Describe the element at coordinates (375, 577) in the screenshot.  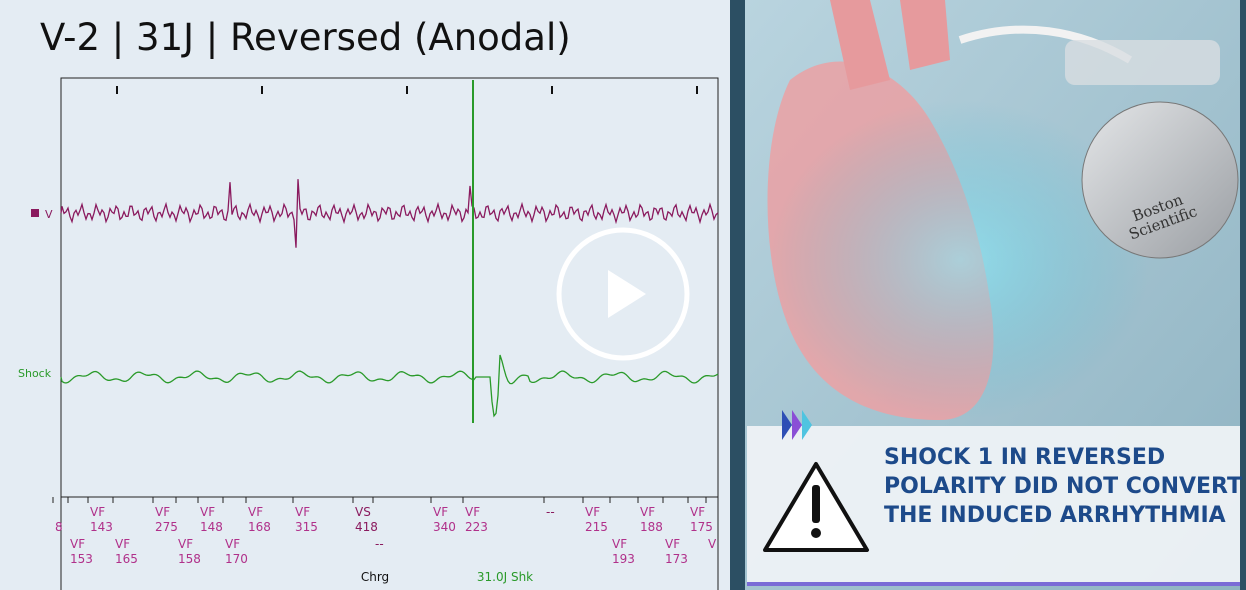
I see `event-label: Chrg` at that location.